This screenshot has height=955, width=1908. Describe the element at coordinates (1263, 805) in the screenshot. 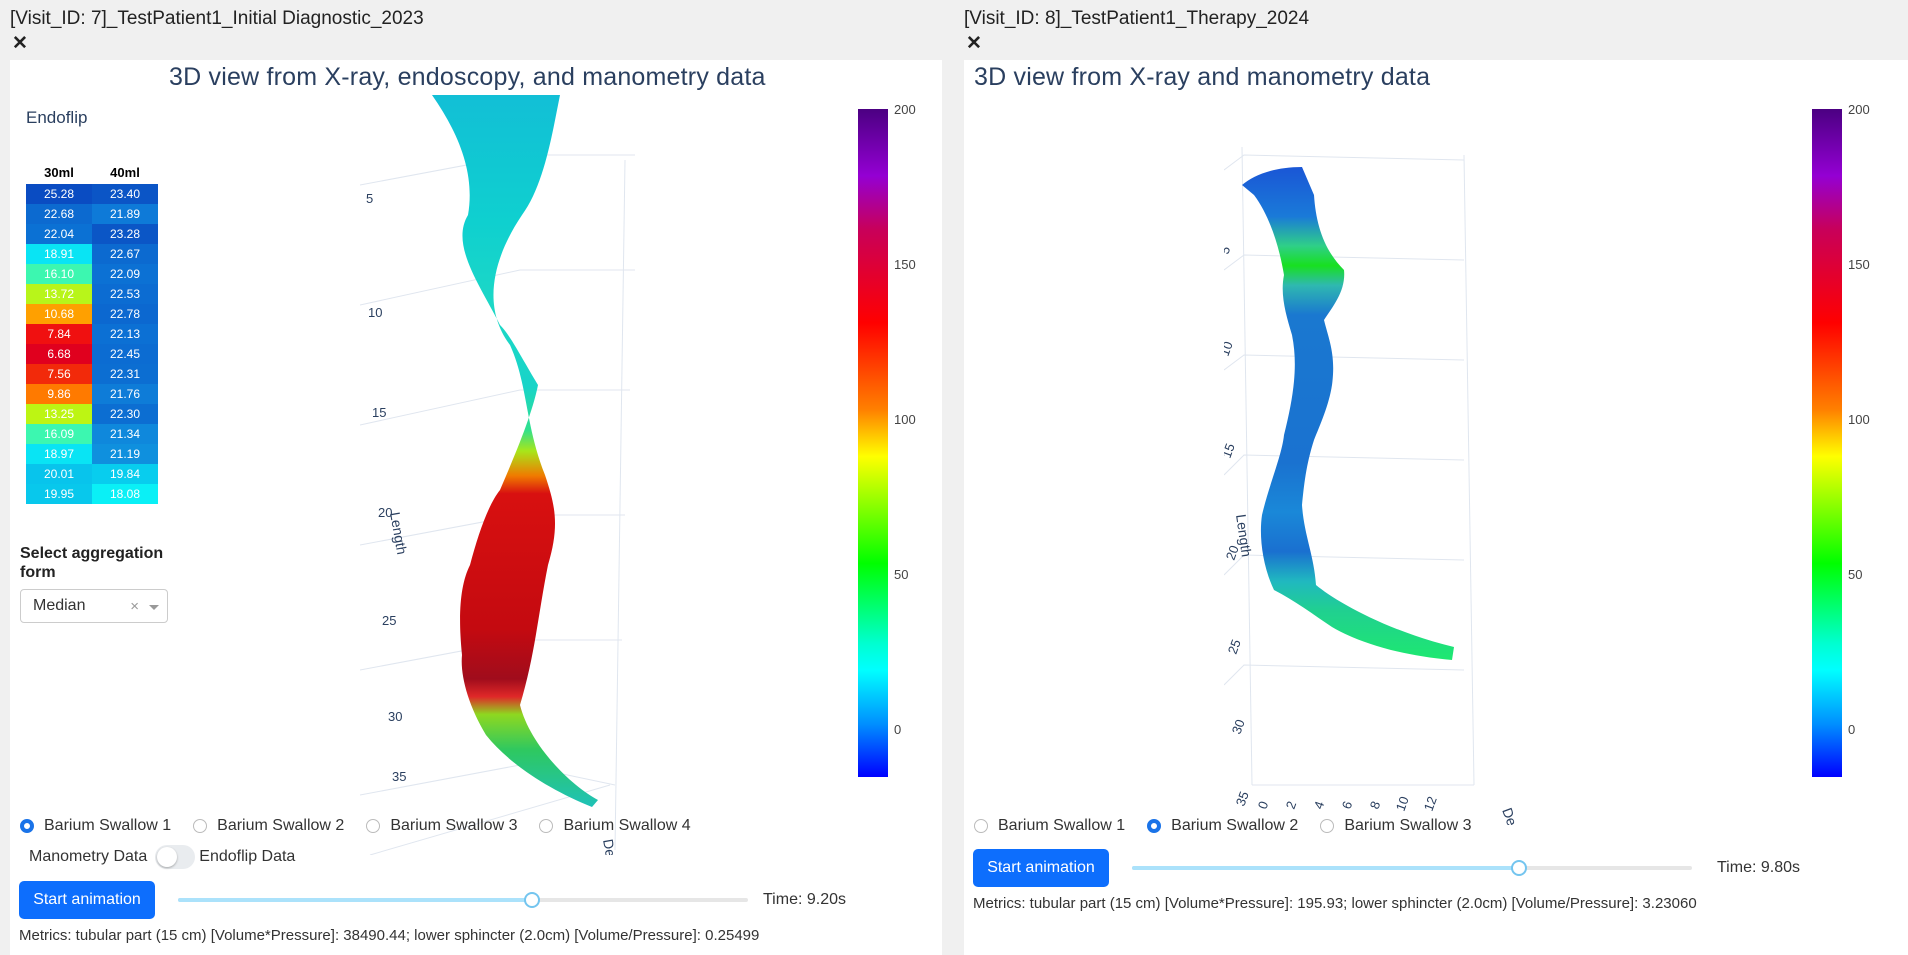

I see `x-tick-label: 0` at that location.